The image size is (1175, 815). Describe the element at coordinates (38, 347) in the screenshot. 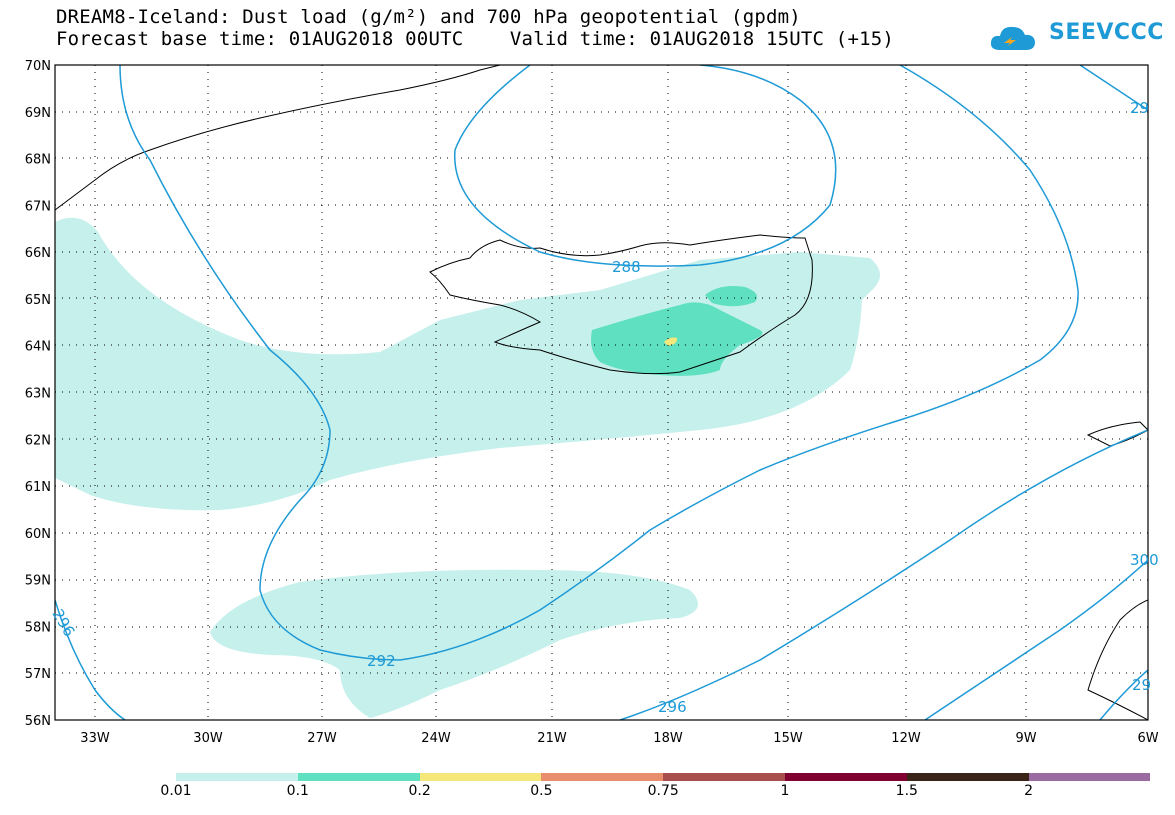

I see `lat-tick-label: 64N` at that location.